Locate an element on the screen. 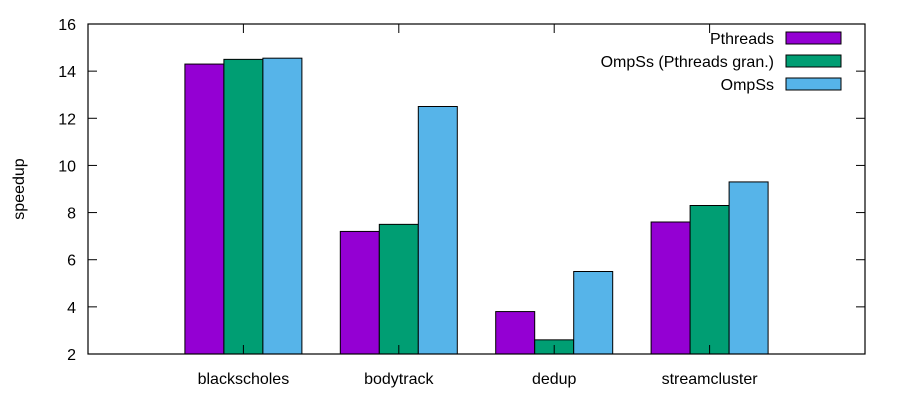 Image resolution: width=900 pixels, height=400 pixels. x-tick-label-blackscholes: blackscholes is located at coordinates (244, 379).